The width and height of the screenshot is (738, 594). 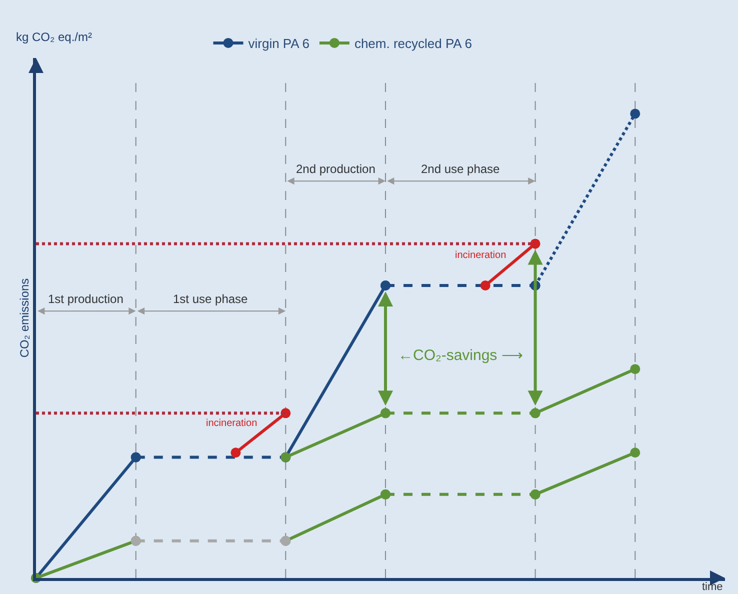 I want to click on annotation: ←CO₂-savings ⟶, so click(x=461, y=355).